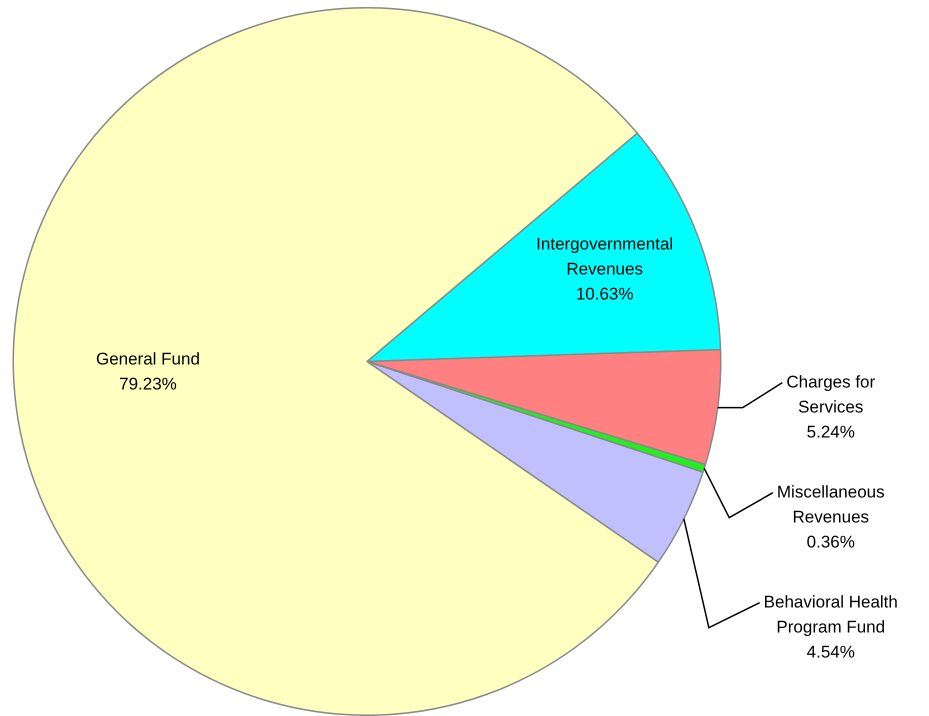 The height and width of the screenshot is (716, 929). I want to click on data-label: 4.54%, so click(830, 652).